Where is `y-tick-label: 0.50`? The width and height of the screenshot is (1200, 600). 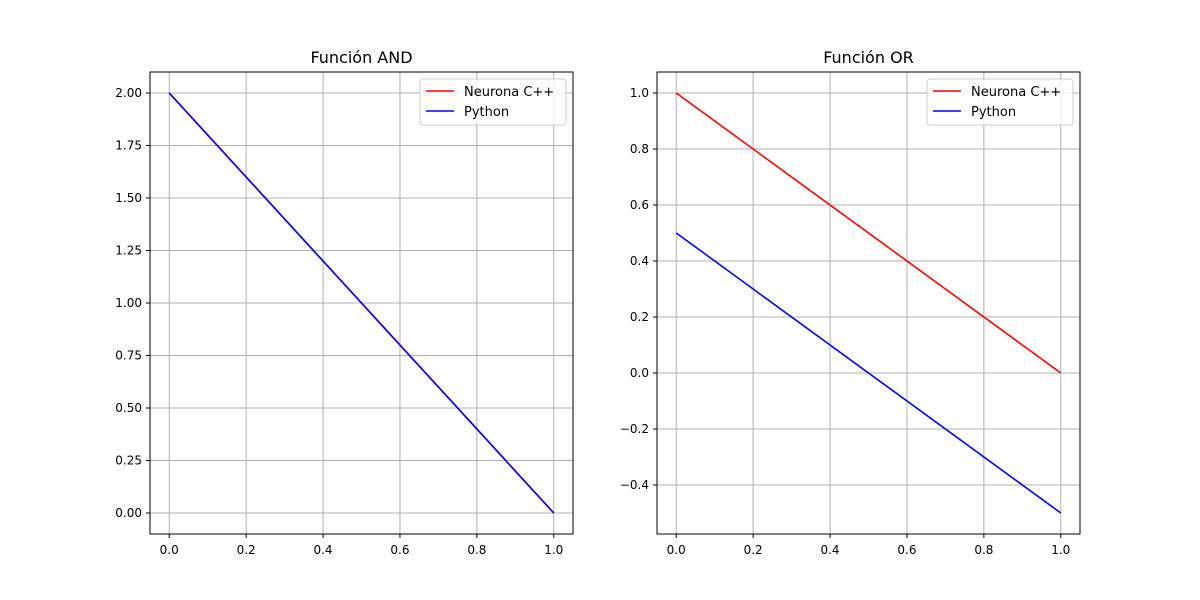 y-tick-label: 0.50 is located at coordinates (128, 408).